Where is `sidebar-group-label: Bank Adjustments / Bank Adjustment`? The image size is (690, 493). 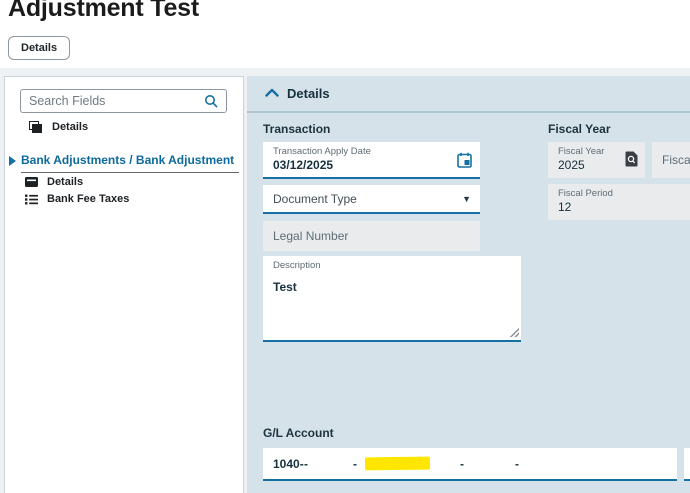 sidebar-group-label: Bank Adjustments / Bank Adjustment is located at coordinates (128, 160).